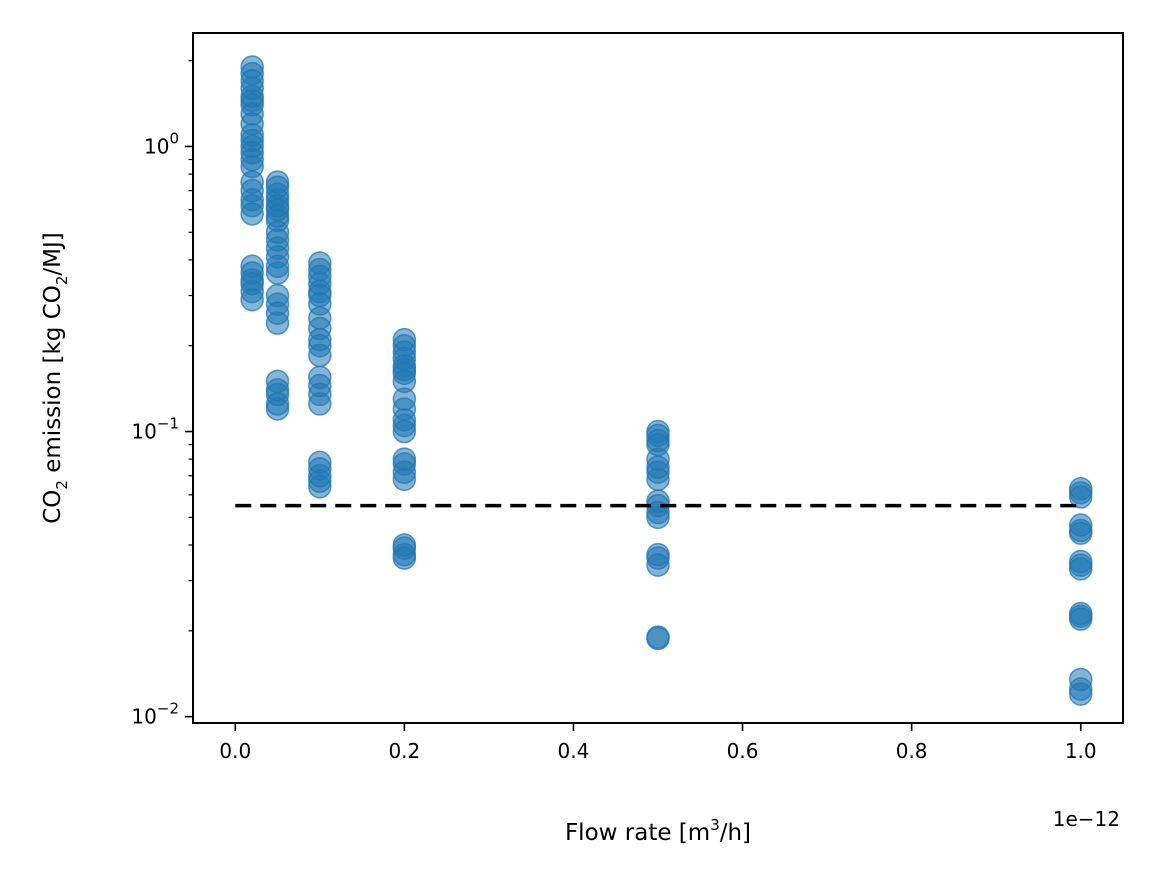 The height and width of the screenshot is (880, 1156). What do you see at coordinates (1081, 751) in the screenshot?
I see `x-tick-label: 1.0` at bounding box center [1081, 751].